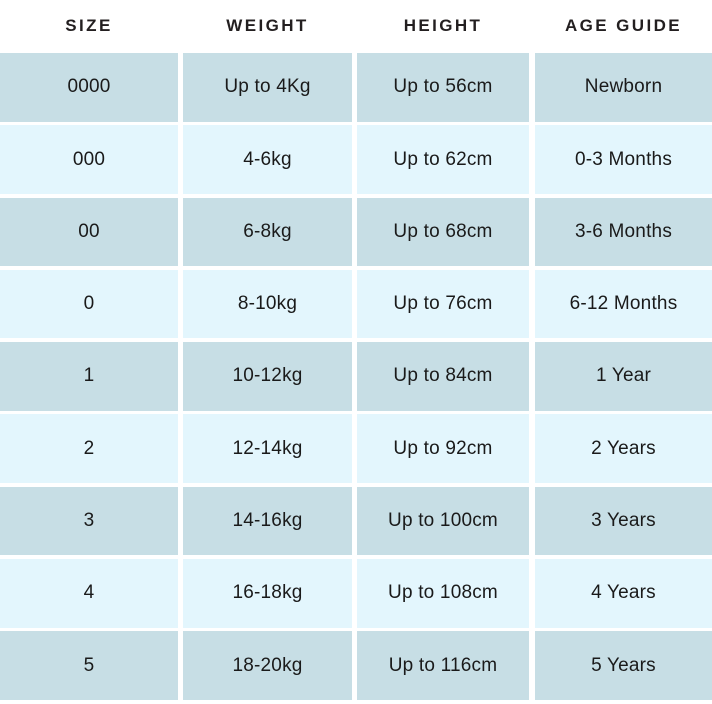 The height and width of the screenshot is (704, 712). I want to click on table-row: 4 16-18kg Up to 108cm 4 Years, so click(356, 593).